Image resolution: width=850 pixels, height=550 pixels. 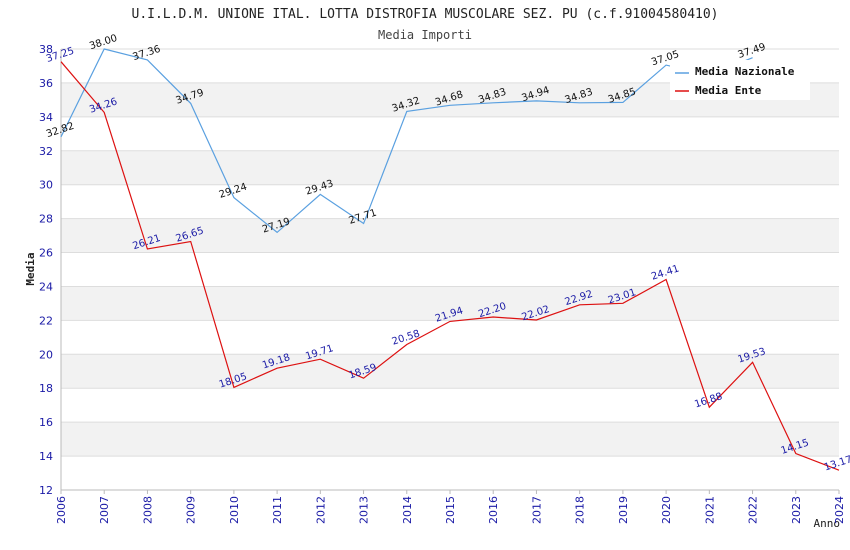 I want to click on legend: Media Nazionale Media Ente, so click(x=740, y=80).